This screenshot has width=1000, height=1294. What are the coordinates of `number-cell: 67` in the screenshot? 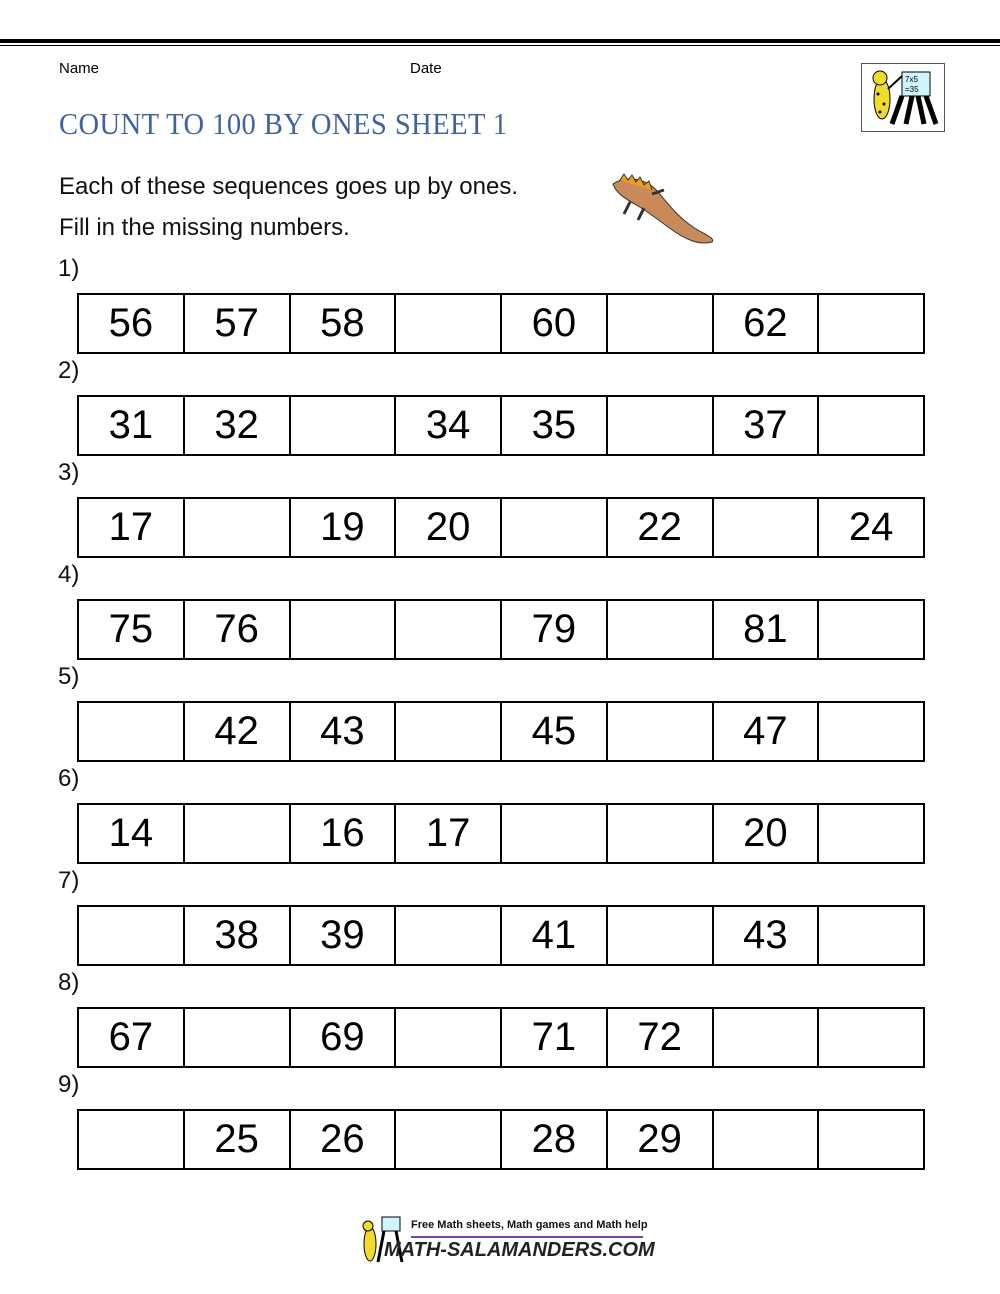 It's located at (132, 1037).